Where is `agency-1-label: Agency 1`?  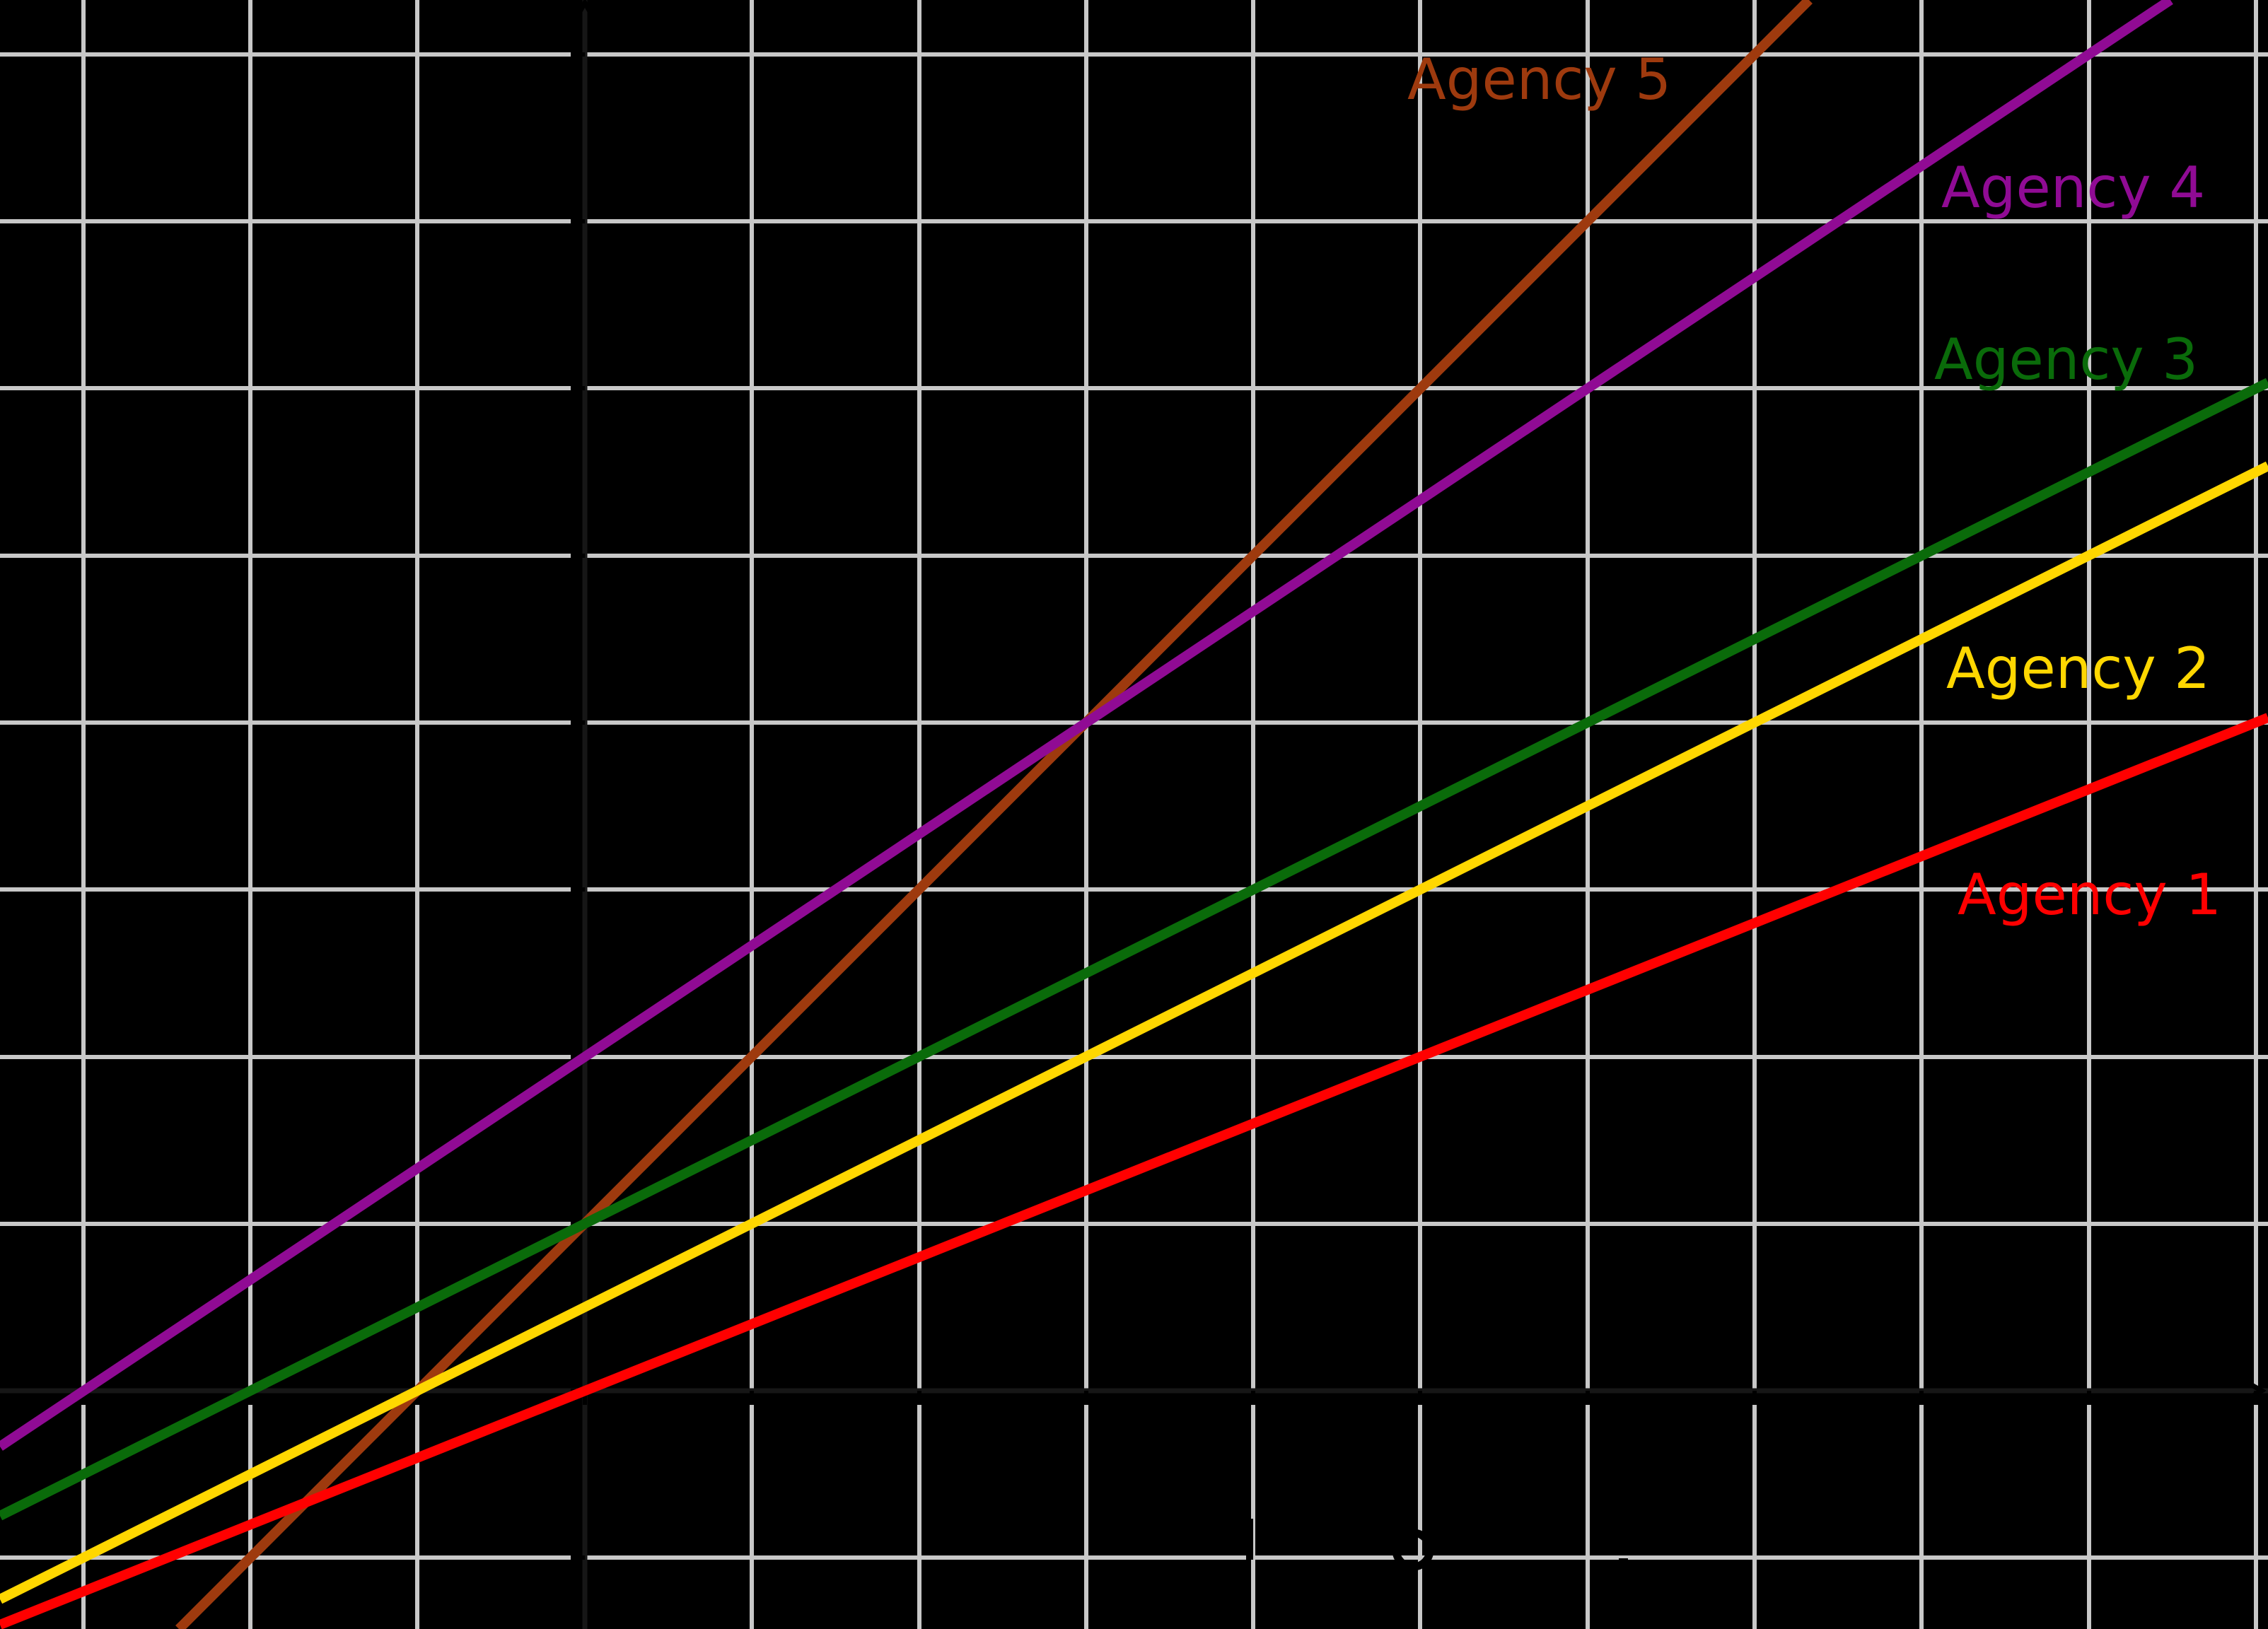 agency-1-label: Agency 1 is located at coordinates (2089, 895).